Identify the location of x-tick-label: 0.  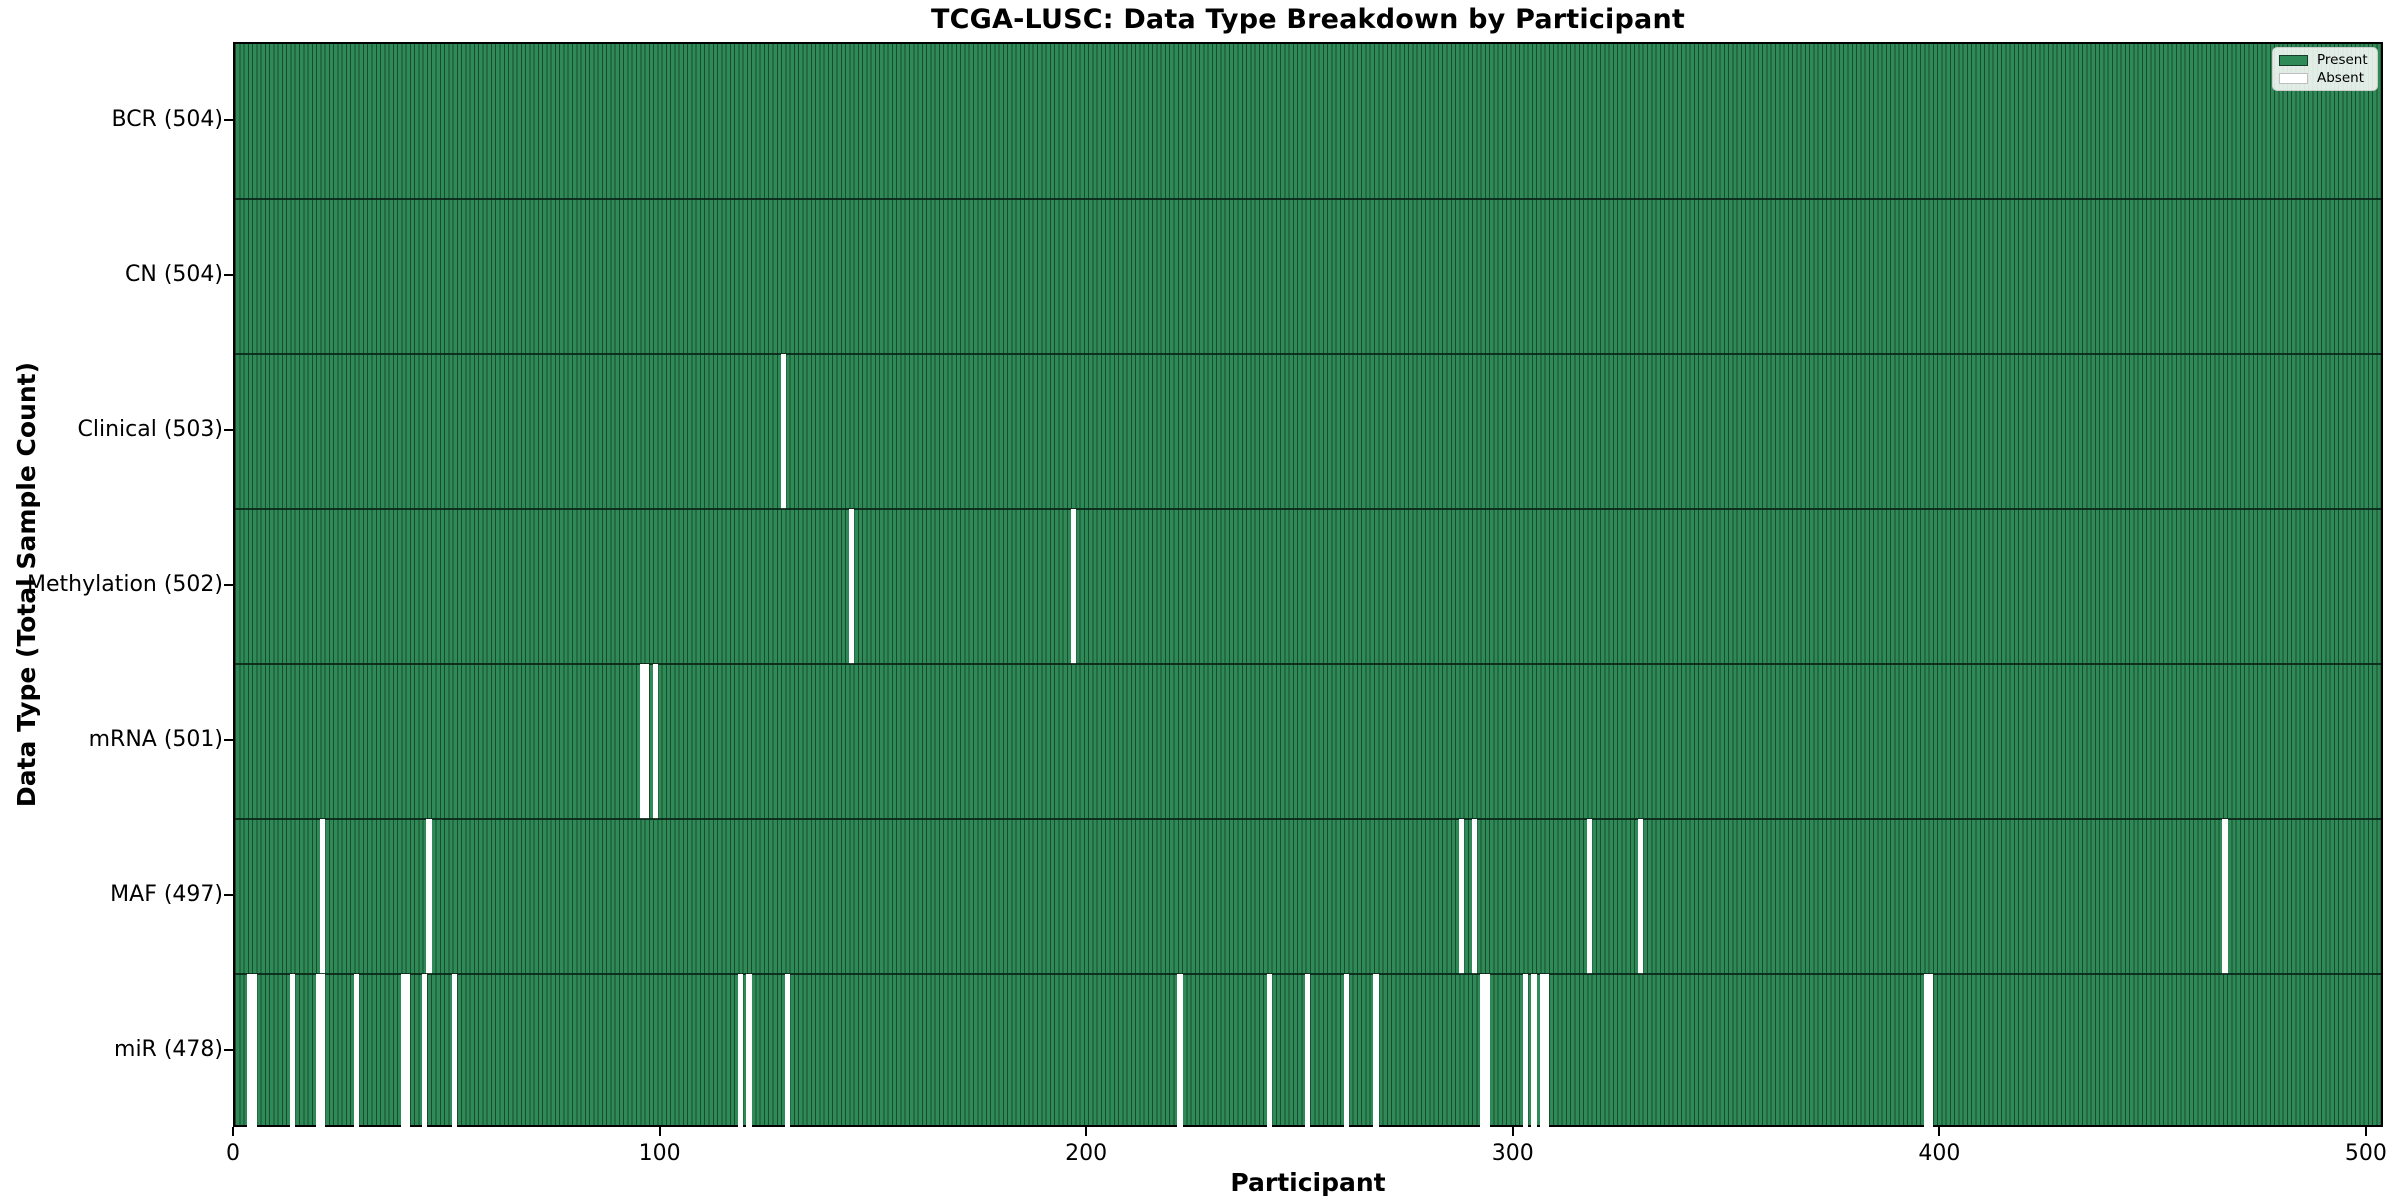
(233, 1153).